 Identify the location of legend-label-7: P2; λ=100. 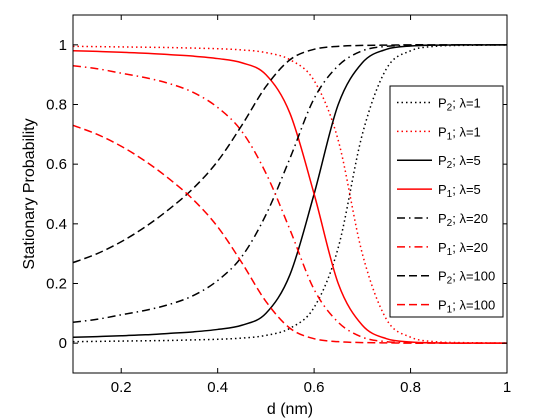
(466, 278).